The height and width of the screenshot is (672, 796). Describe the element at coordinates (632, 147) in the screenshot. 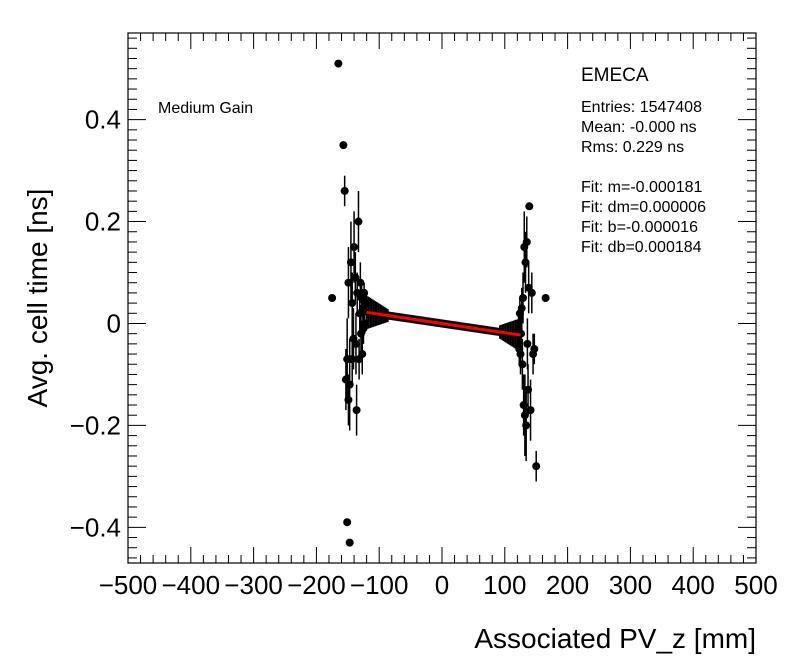

I see `stat-line: Rms: 0.229 ns` at that location.